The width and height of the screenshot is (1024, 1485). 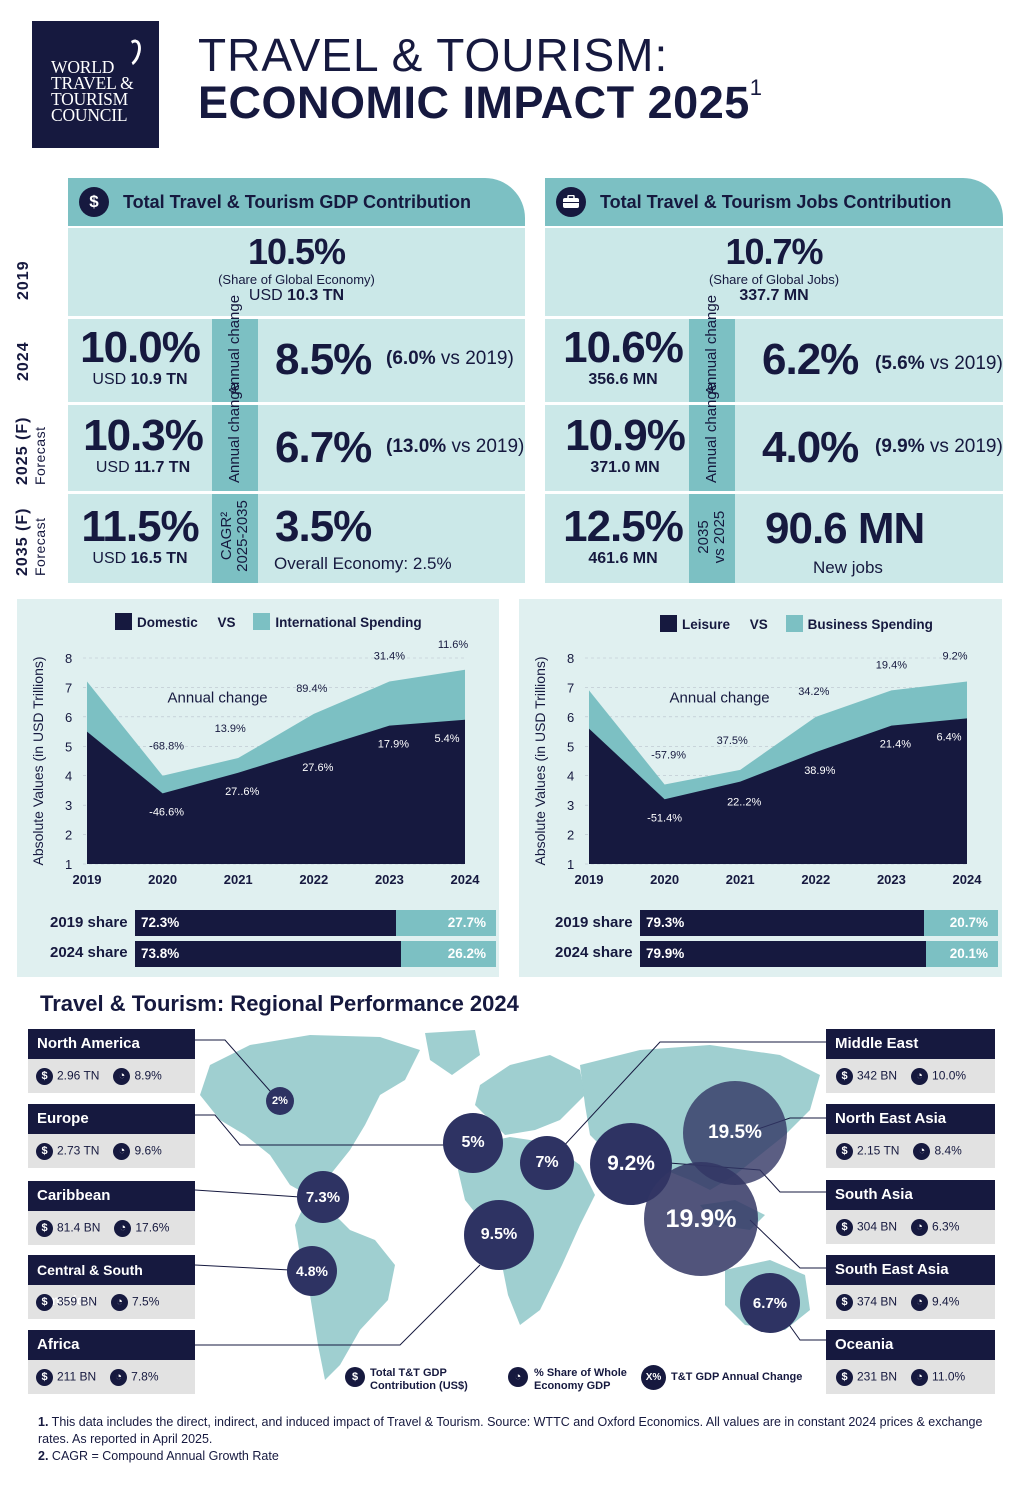 What do you see at coordinates (410, 1380) in the screenshot?
I see `legend-gdp: $ Total T&T GDP Contribution (US$)` at bounding box center [410, 1380].